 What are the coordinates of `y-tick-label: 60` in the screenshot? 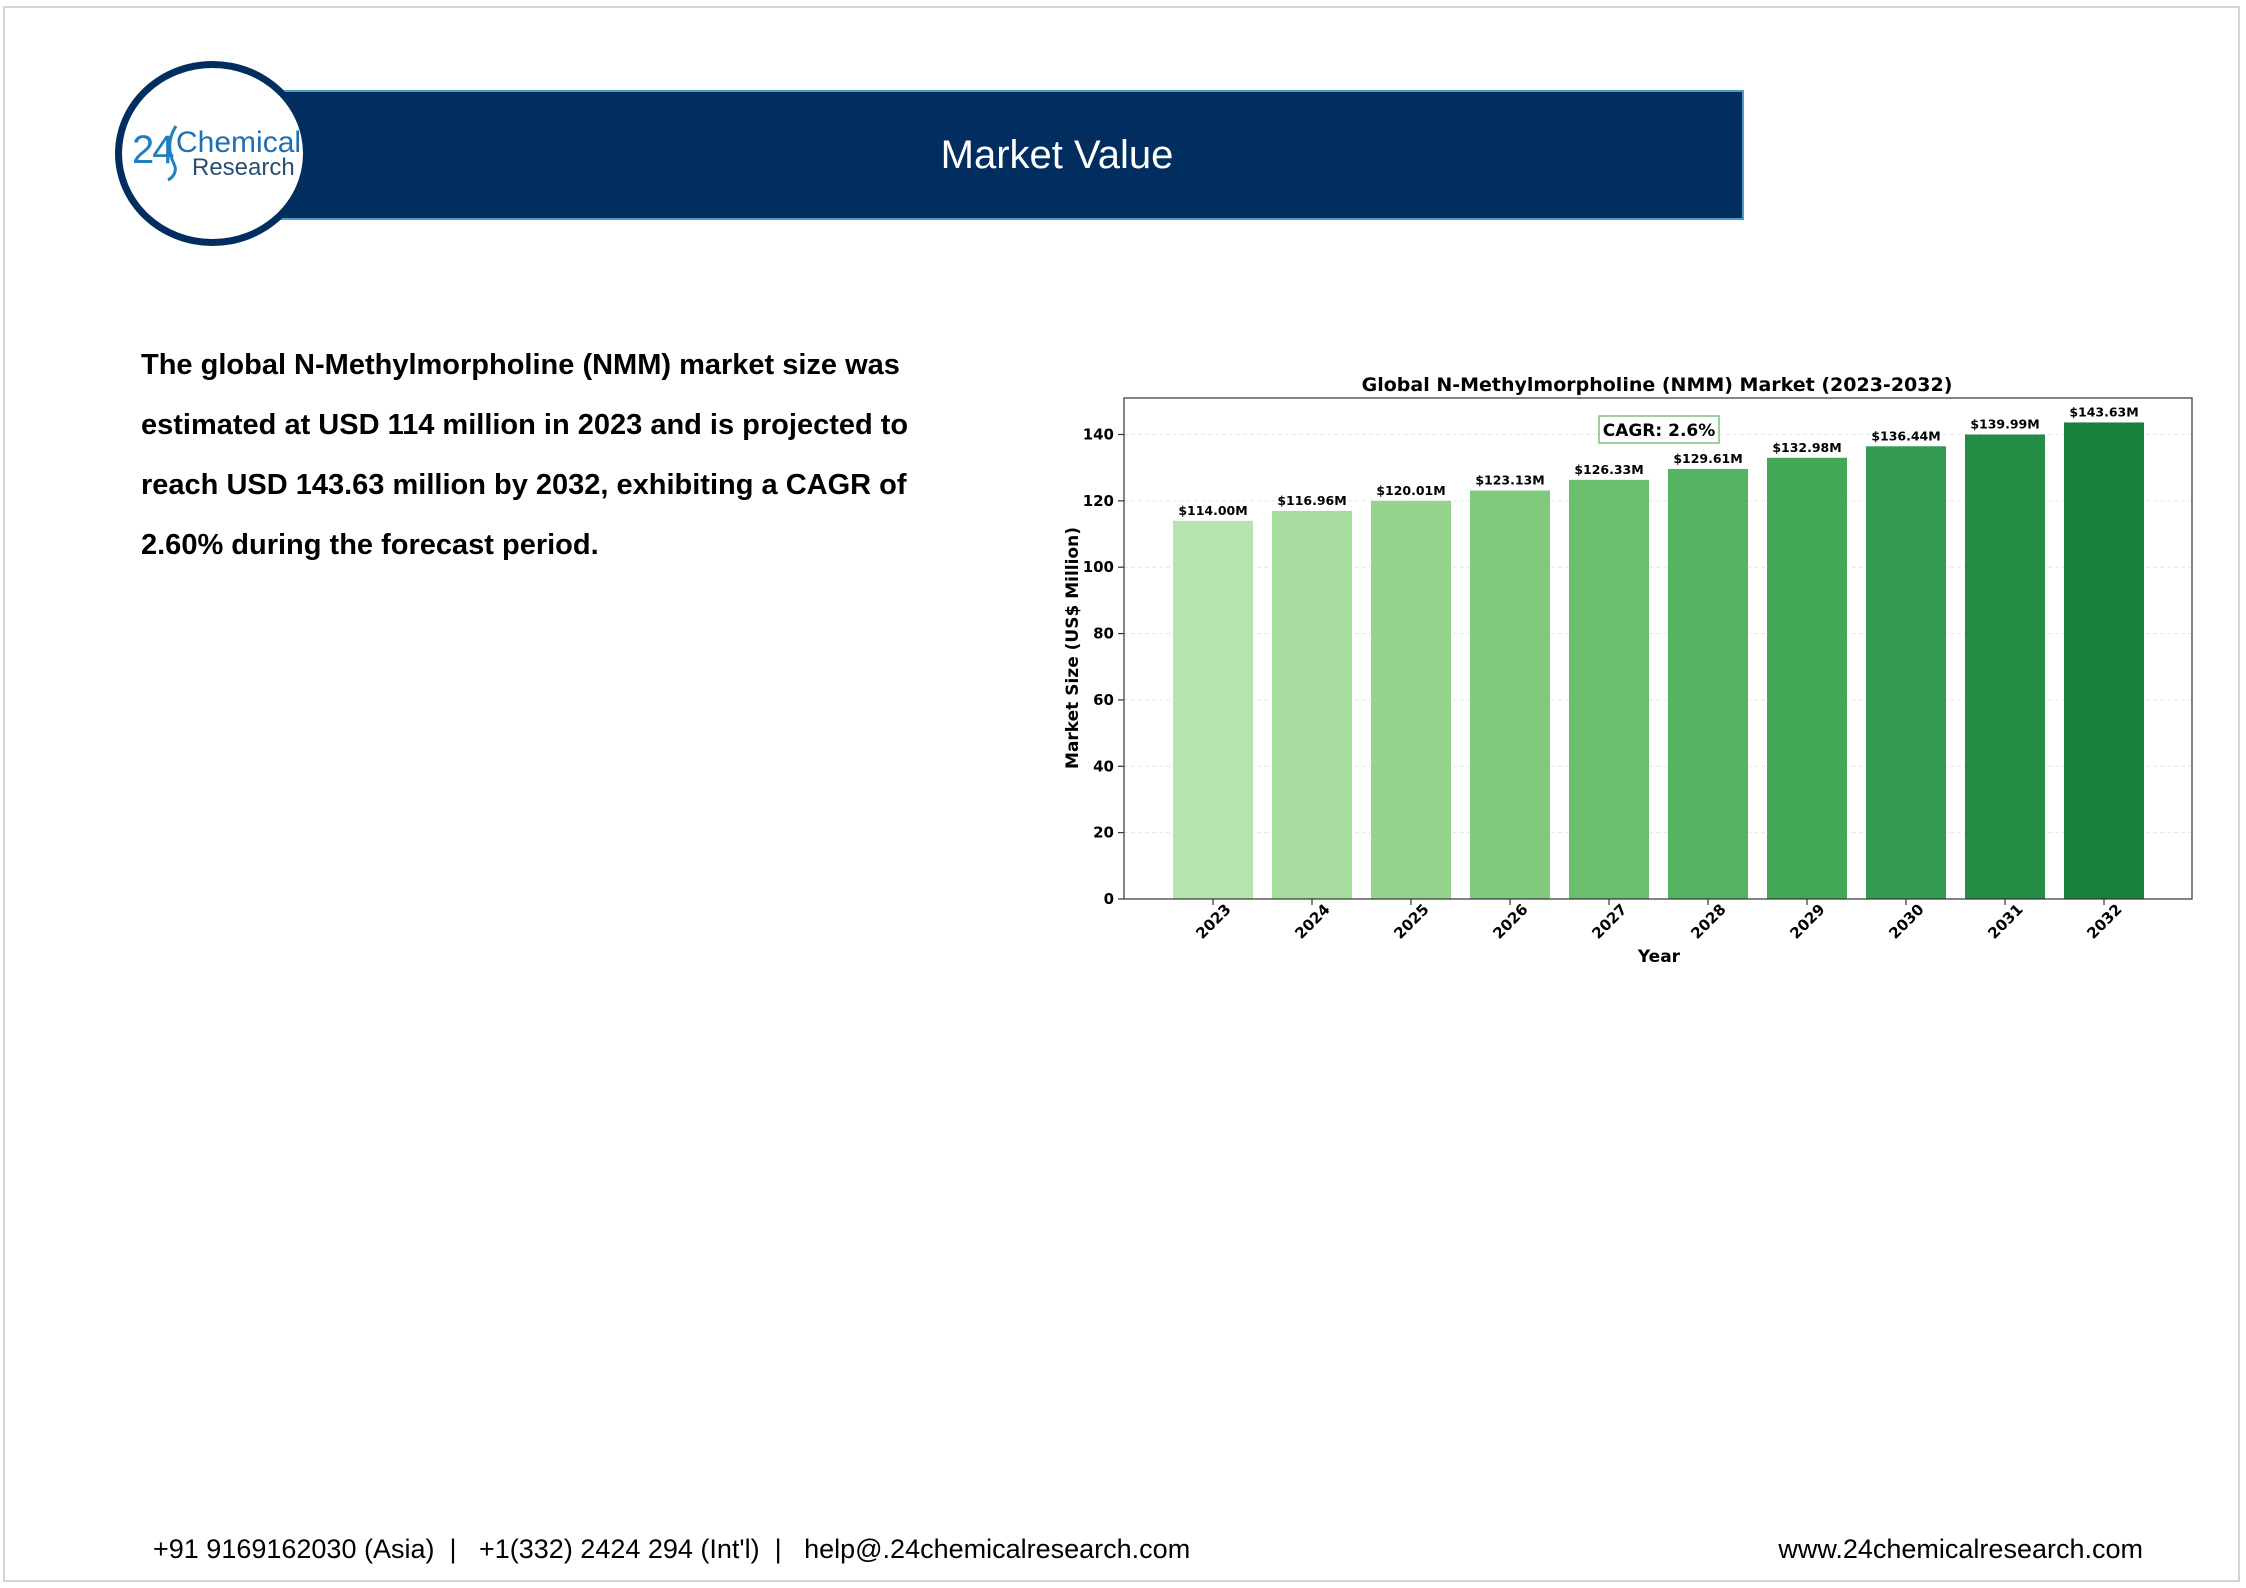 It's located at (1103, 700).